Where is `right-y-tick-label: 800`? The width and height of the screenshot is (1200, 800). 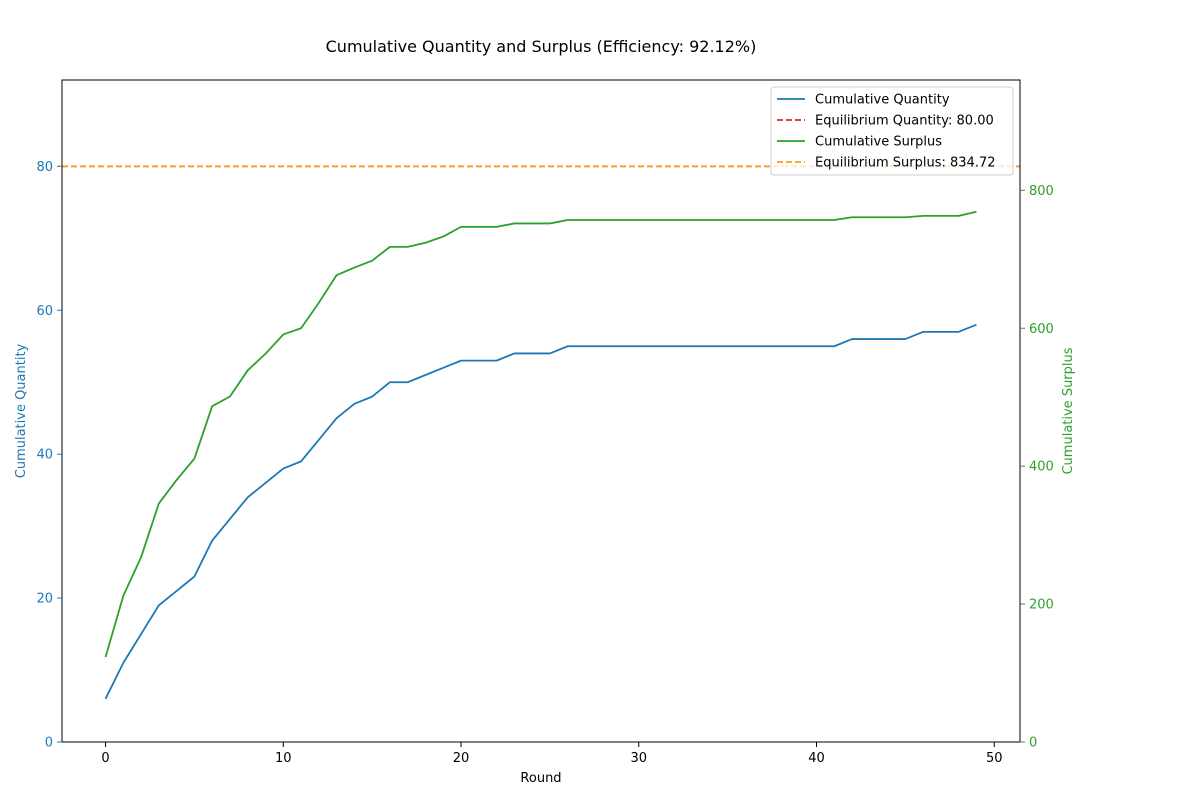
right-y-tick-label: 800 is located at coordinates (1041, 191).